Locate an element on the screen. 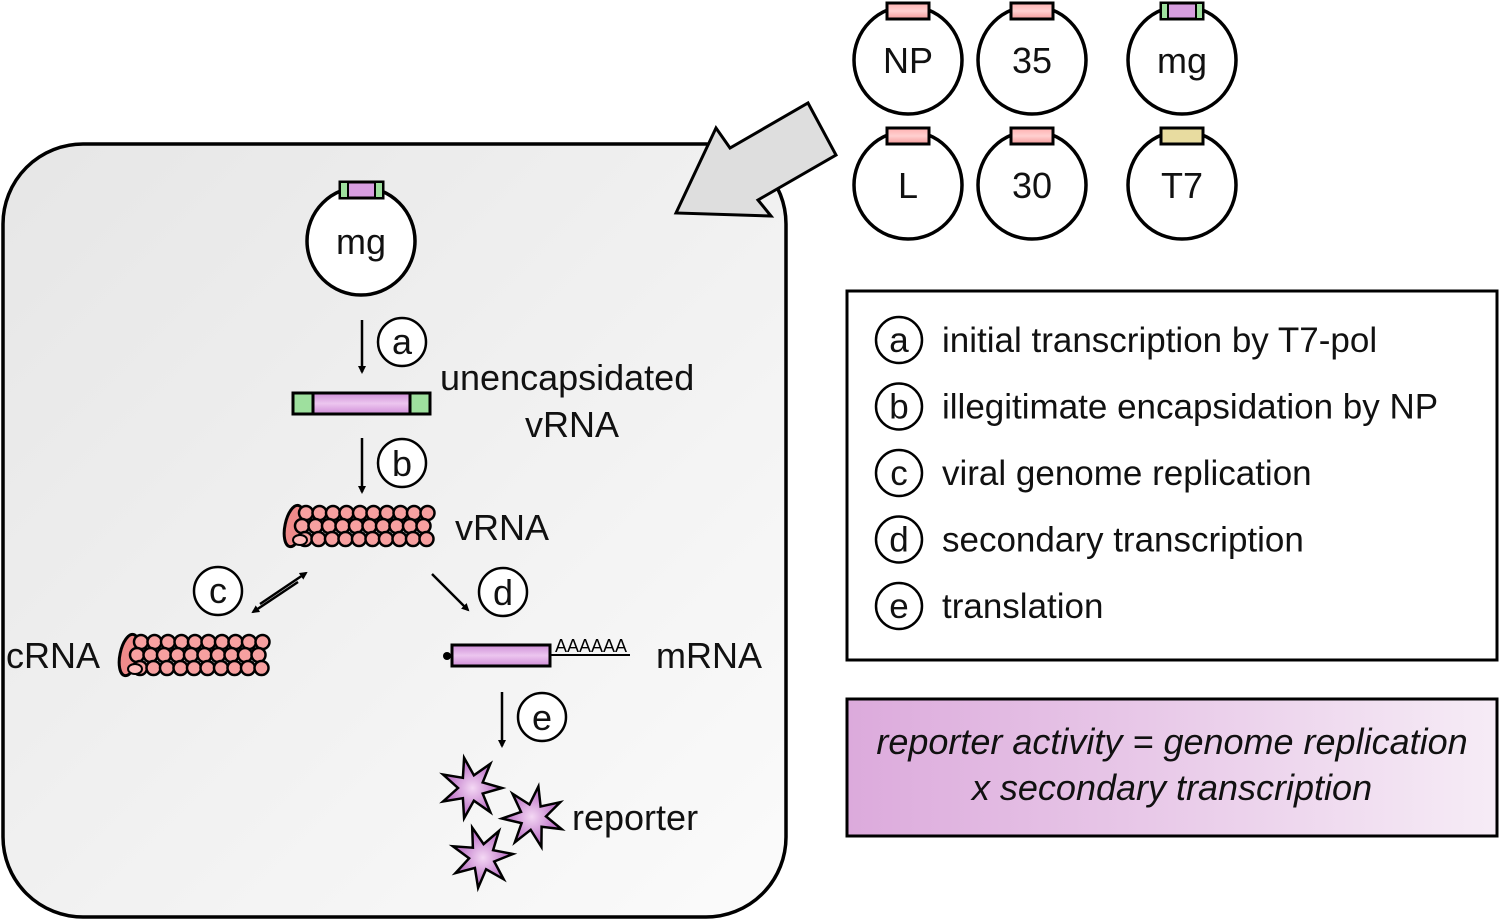  step-b-badge: b is located at coordinates (402, 463).